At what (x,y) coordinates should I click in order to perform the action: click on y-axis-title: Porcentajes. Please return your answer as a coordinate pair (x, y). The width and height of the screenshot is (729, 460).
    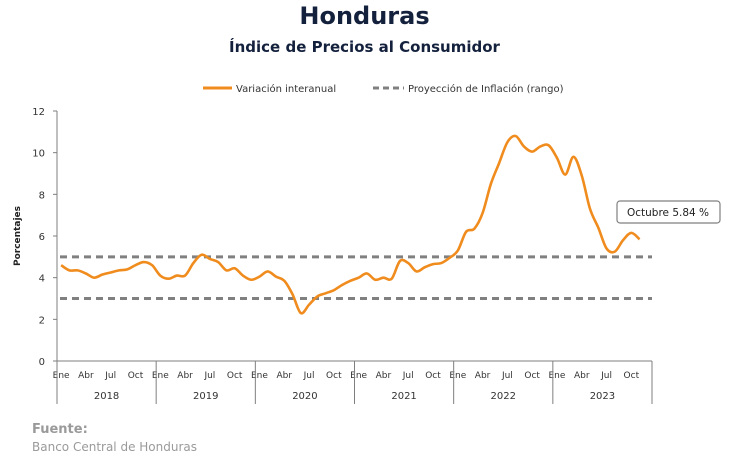
    Looking at the image, I should click on (18, 236).